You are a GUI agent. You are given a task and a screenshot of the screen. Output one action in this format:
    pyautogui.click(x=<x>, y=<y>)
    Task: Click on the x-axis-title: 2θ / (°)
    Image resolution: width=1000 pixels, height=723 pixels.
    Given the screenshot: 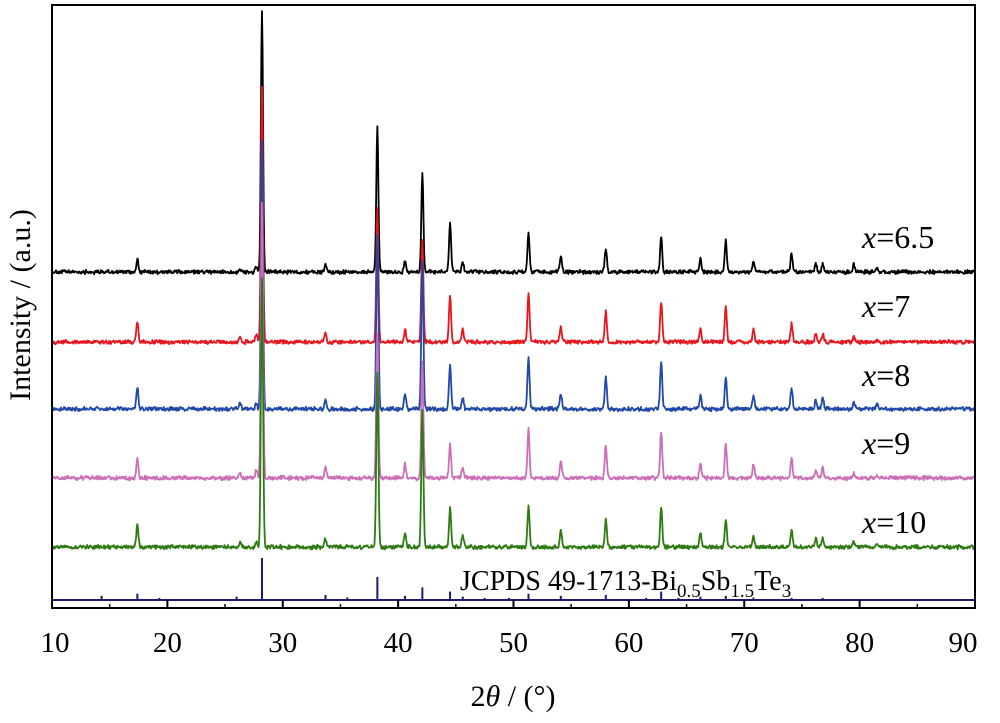 What is the action you would take?
    pyautogui.click(x=512, y=696)
    